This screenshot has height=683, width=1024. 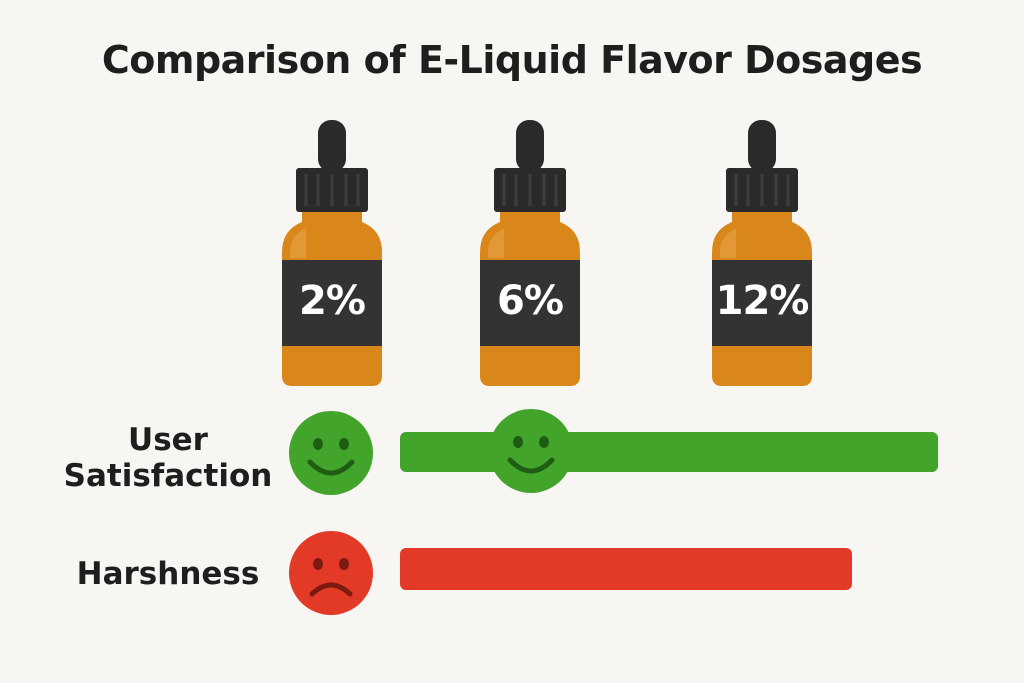 What do you see at coordinates (530, 301) in the screenshot?
I see `dosage-label: 6%` at bounding box center [530, 301].